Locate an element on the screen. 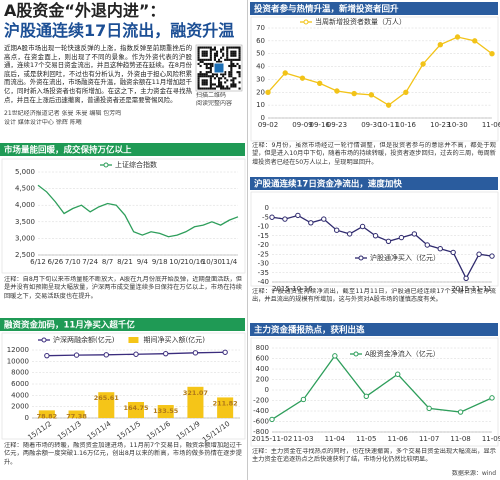 The width and height of the screenshot is (500, 480). x-tick-label: 09-16 is located at coordinates (320, 125).